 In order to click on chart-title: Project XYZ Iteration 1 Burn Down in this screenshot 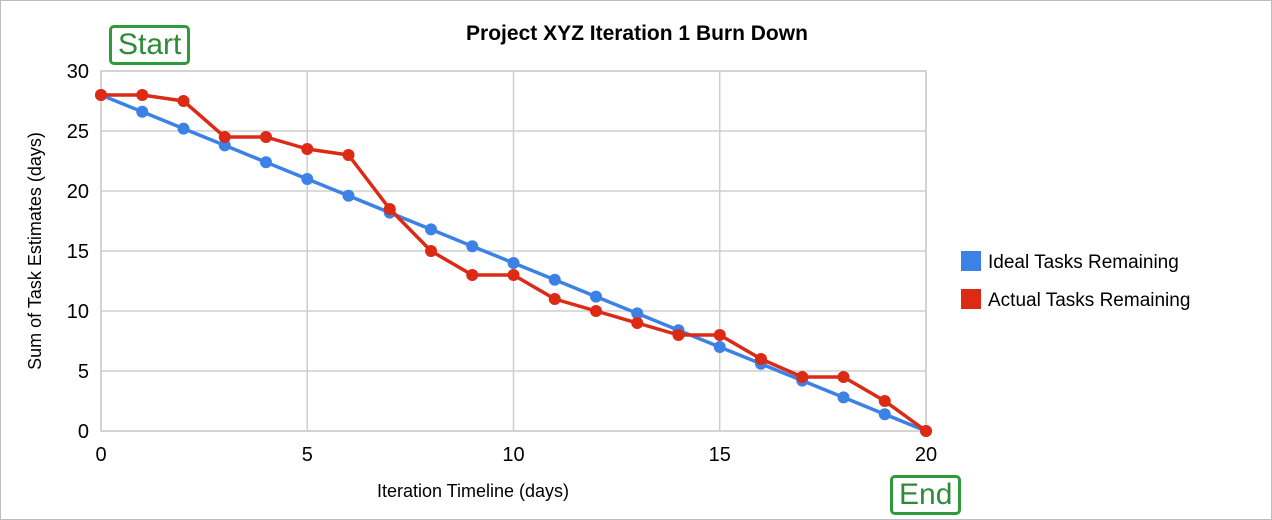, I will do `click(637, 33)`.